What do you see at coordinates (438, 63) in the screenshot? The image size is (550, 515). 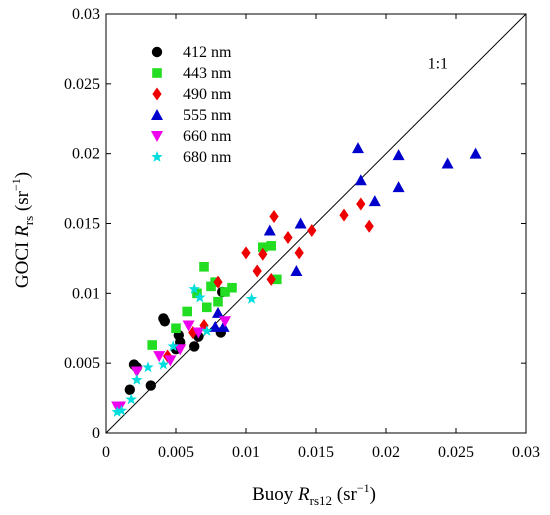 I see `one-to-one-label: 1:1` at bounding box center [438, 63].